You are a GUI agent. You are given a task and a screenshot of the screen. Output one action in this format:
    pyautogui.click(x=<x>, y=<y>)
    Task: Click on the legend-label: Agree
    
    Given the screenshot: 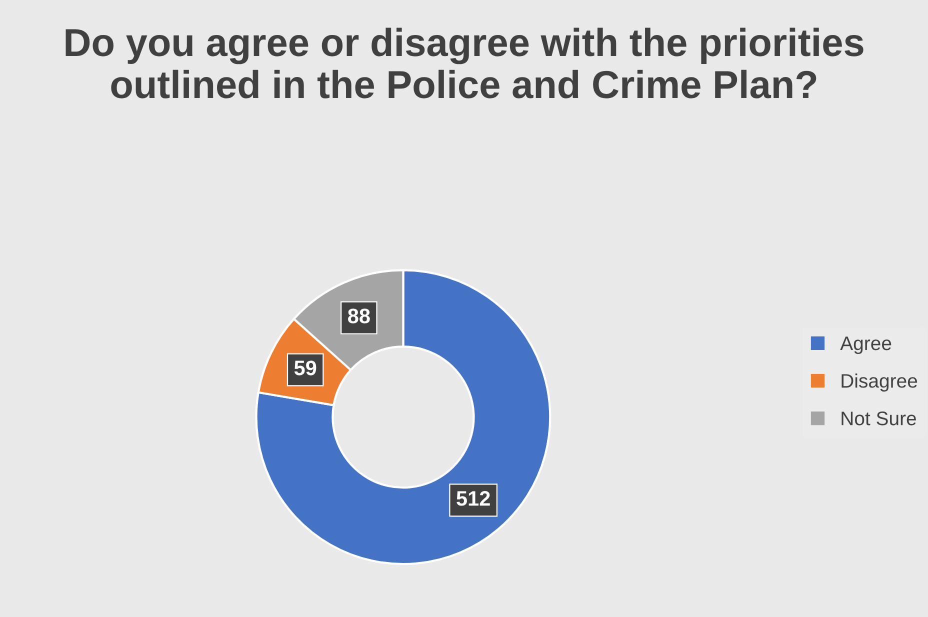 What is the action you would take?
    pyautogui.click(x=866, y=345)
    